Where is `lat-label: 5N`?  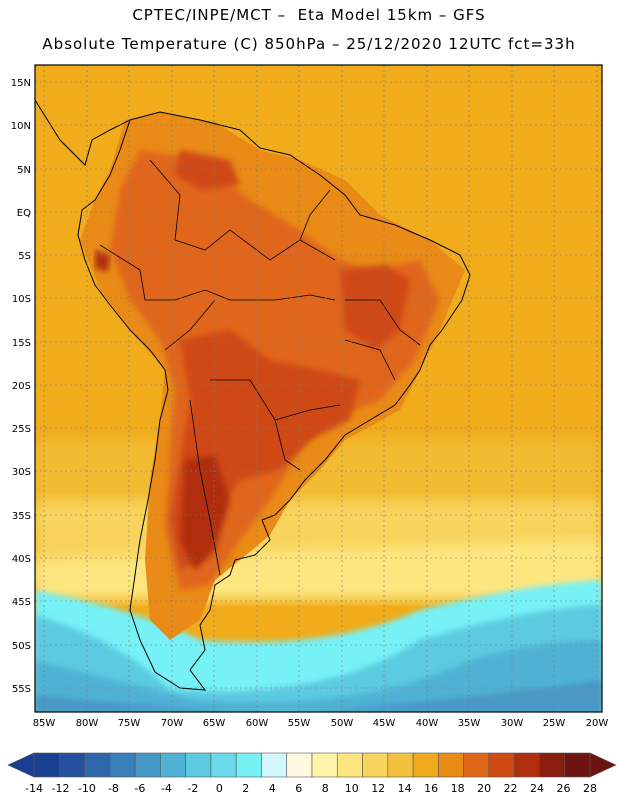
lat-label: 5N is located at coordinates (24, 170).